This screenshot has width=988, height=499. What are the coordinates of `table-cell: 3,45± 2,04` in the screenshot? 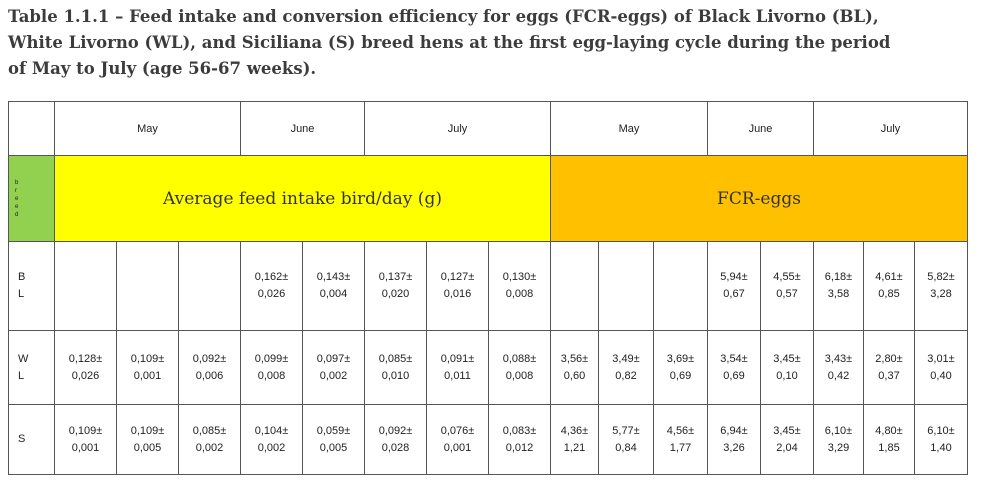 It's located at (787, 439).